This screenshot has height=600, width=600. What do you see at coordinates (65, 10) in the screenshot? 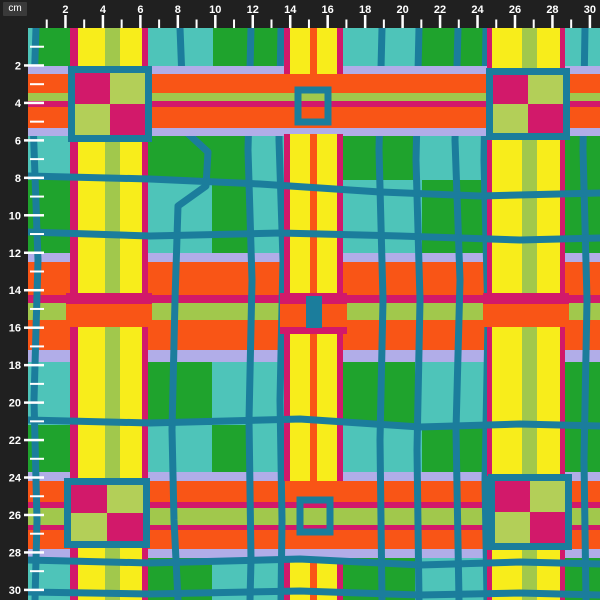
I see `top-ruler-number: 2` at bounding box center [65, 10].